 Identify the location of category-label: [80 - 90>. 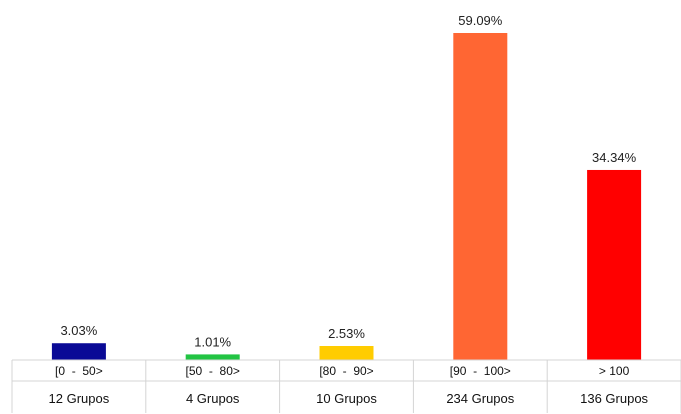
(346, 371).